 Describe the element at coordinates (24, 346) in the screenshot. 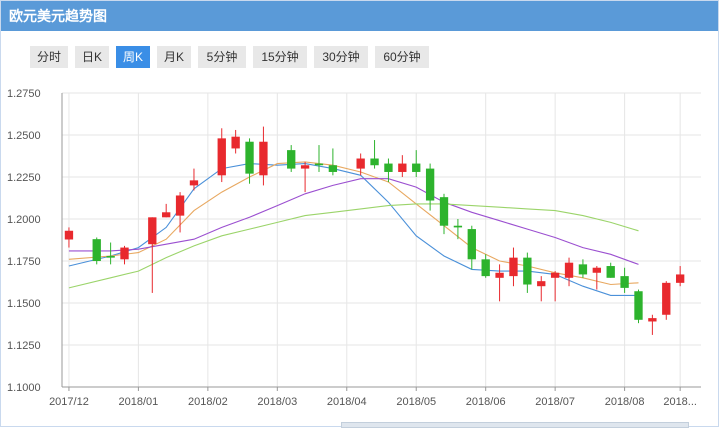

I see `y-tick-label: 1.1250` at that location.